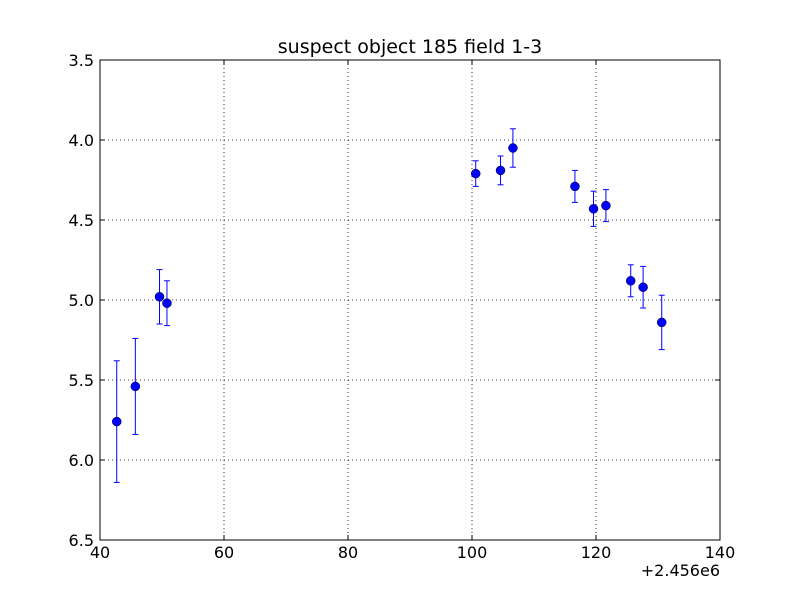 This screenshot has width=800, height=604. I want to click on x-tick-label: 100, so click(472, 552).